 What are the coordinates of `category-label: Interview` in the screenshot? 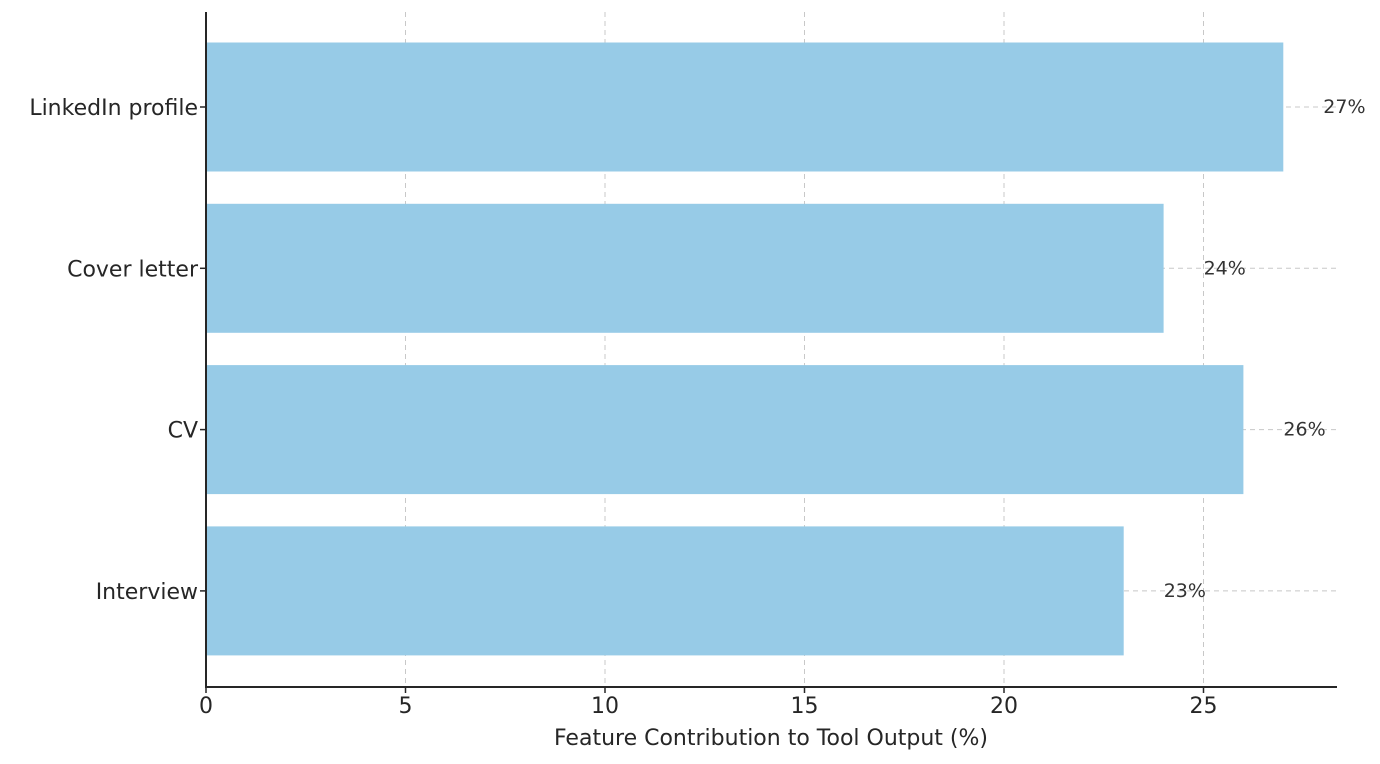 It's located at (147, 592).